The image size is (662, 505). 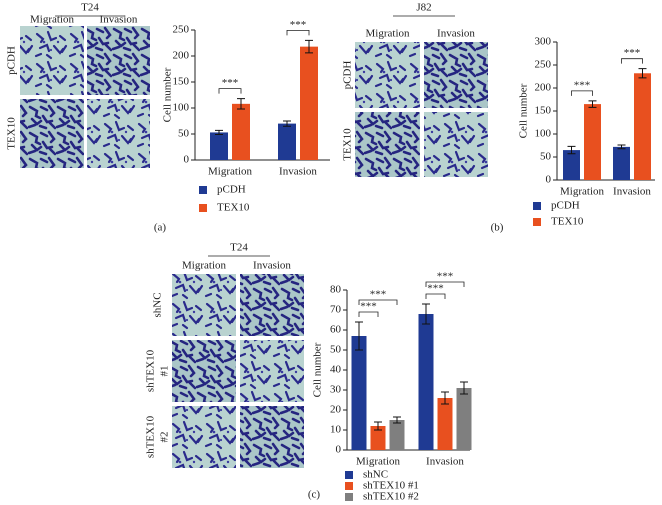 I want to click on y-tick-label: 150, so click(x=181, y=82).